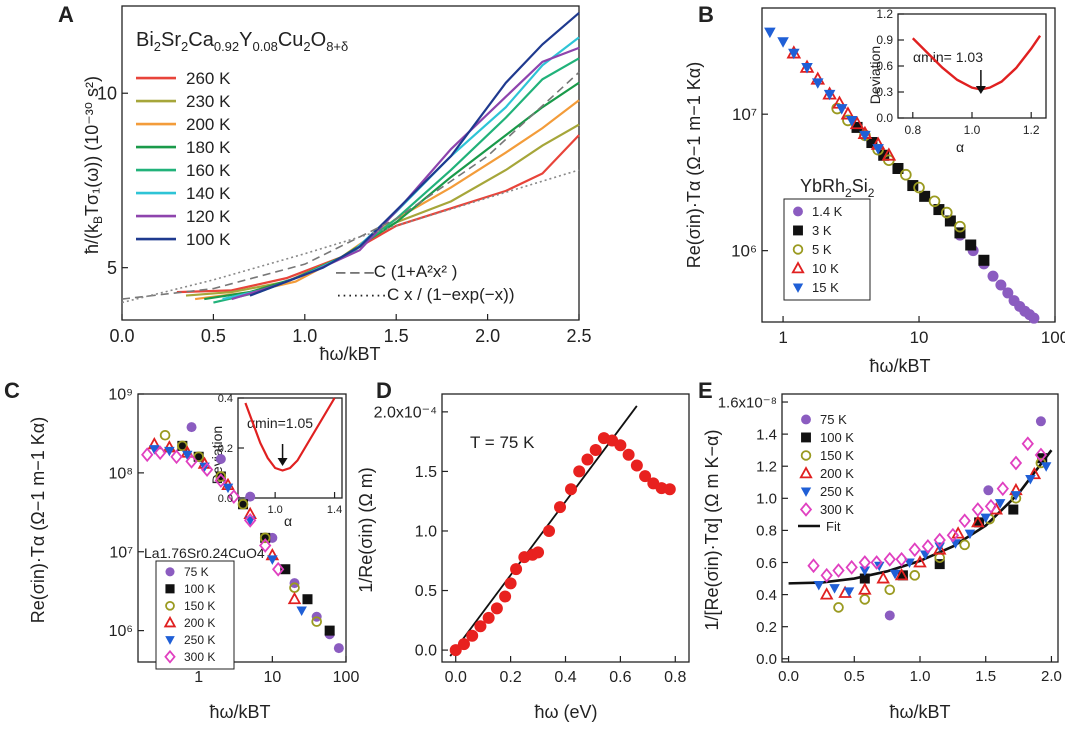 Image resolution: width=1065 pixels, height=732 pixels. I want to click on panel-a-fit1-label: – – –C (1+A²x² ), so click(396, 271).